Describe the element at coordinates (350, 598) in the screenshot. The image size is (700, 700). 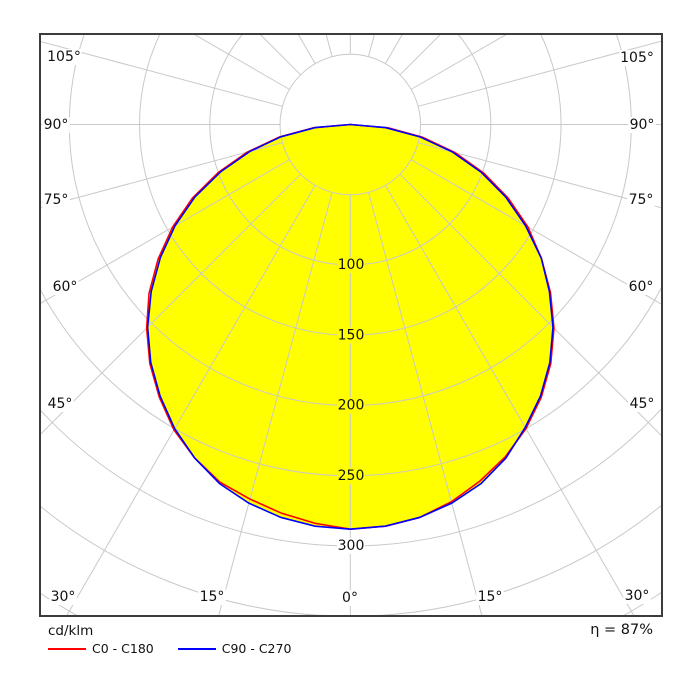
I see `angle-tick-label: 0°` at that location.